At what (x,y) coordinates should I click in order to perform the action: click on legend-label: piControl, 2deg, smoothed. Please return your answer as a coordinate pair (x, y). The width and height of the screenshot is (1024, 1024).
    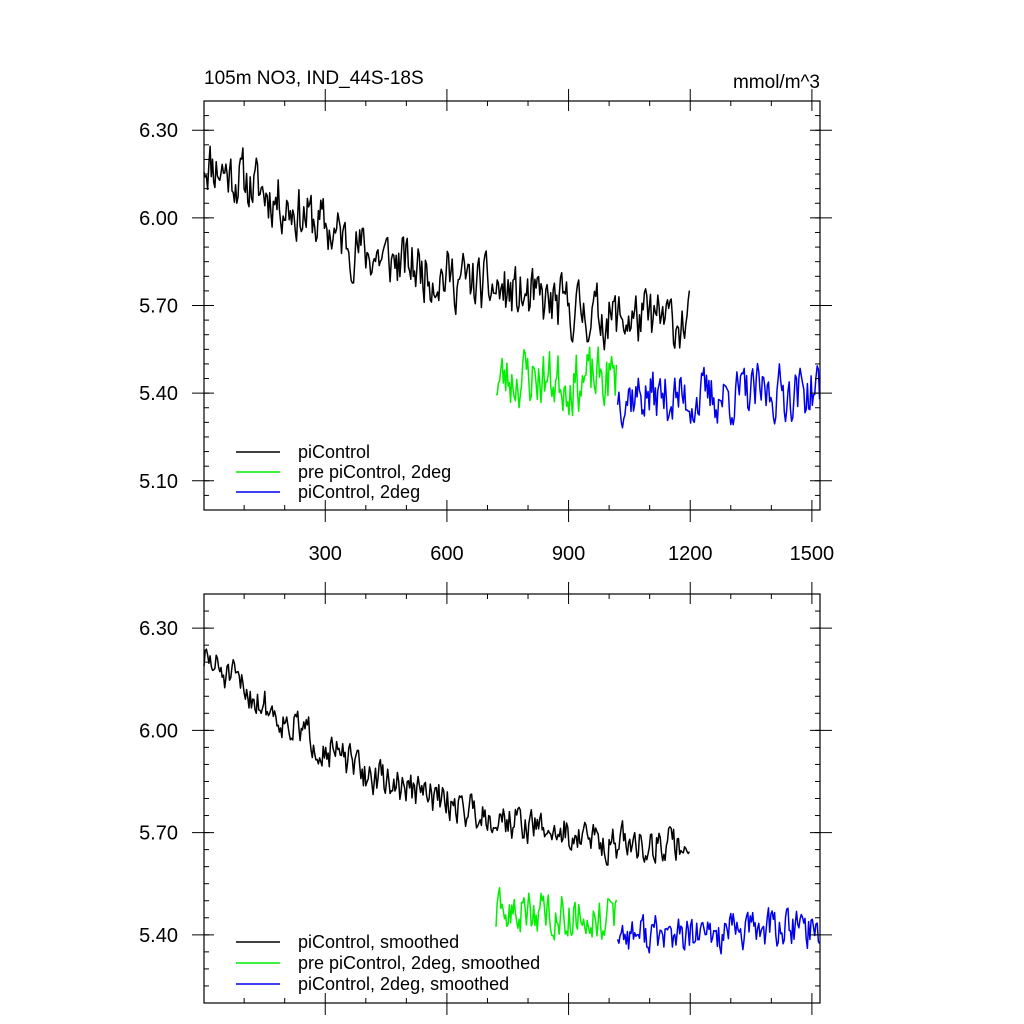
    Looking at the image, I should click on (403, 984).